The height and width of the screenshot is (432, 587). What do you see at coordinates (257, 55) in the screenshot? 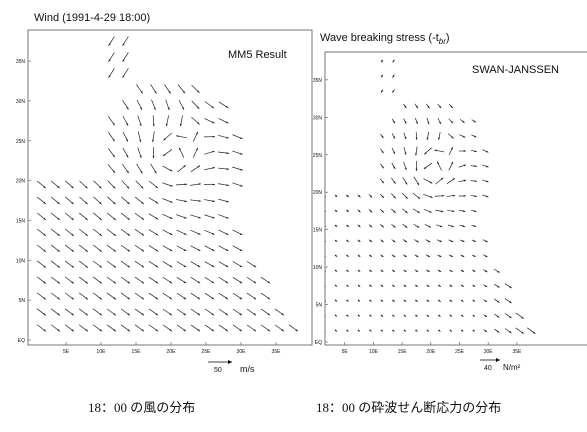
I see `panel-label: MM5 Result` at bounding box center [257, 55].